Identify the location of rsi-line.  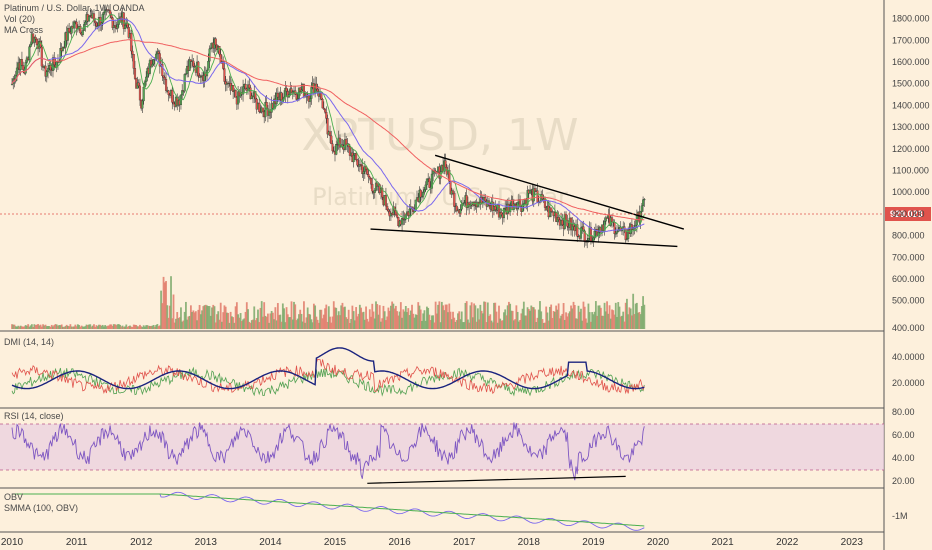
(328, 453).